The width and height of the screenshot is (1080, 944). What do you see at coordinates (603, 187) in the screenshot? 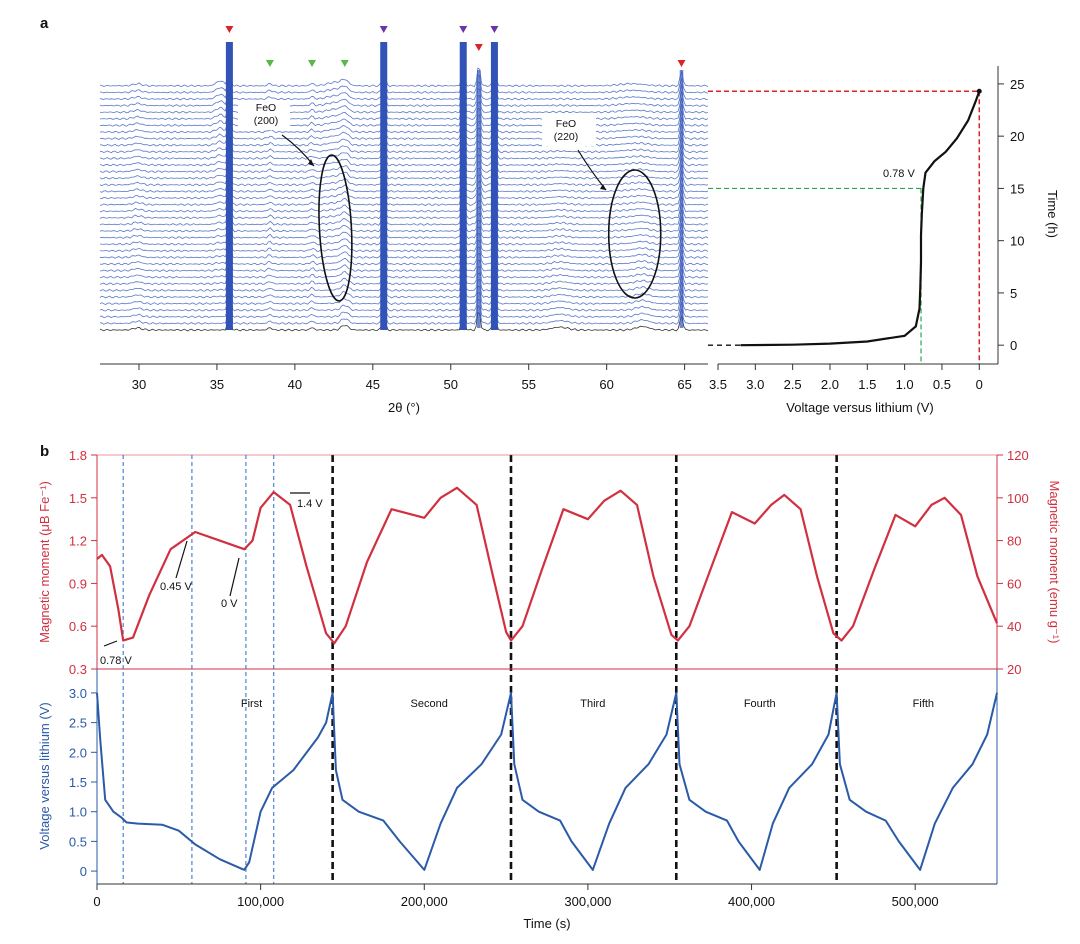
I see `feo-220-arrowhead` at bounding box center [603, 187].